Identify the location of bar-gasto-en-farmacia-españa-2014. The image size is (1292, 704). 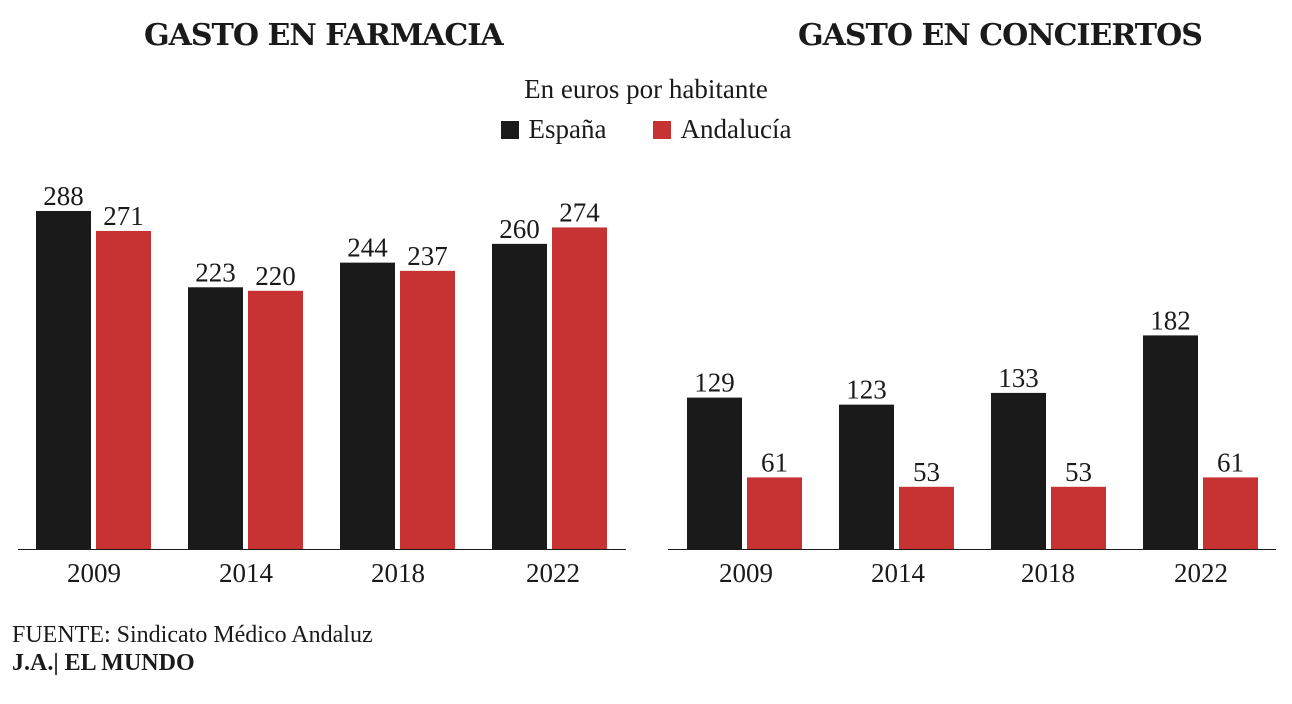
(215, 418).